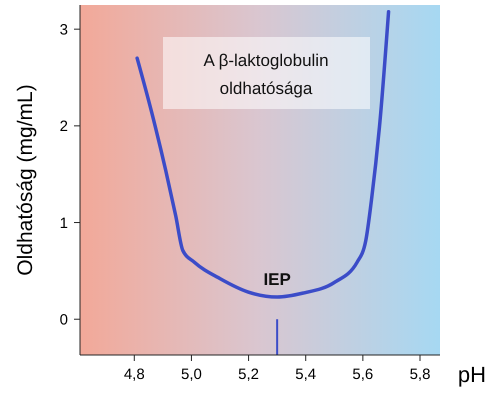 This screenshot has width=490, height=401. I want to click on annotation: IEP, so click(277, 279).